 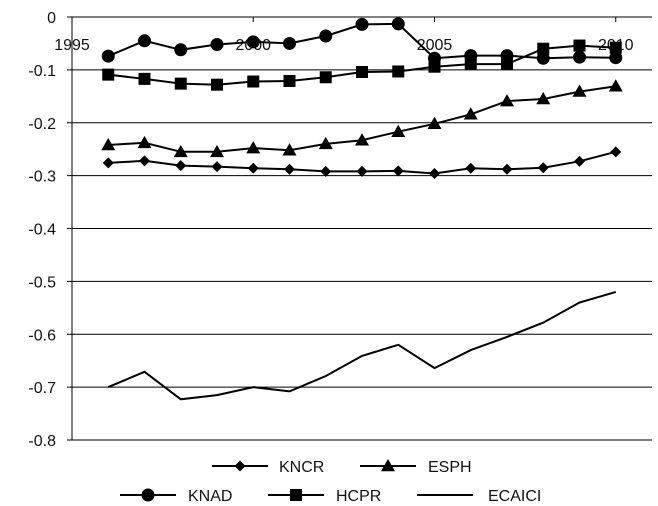 What do you see at coordinates (514, 496) in the screenshot?
I see `legend-label: ECAICI` at bounding box center [514, 496].